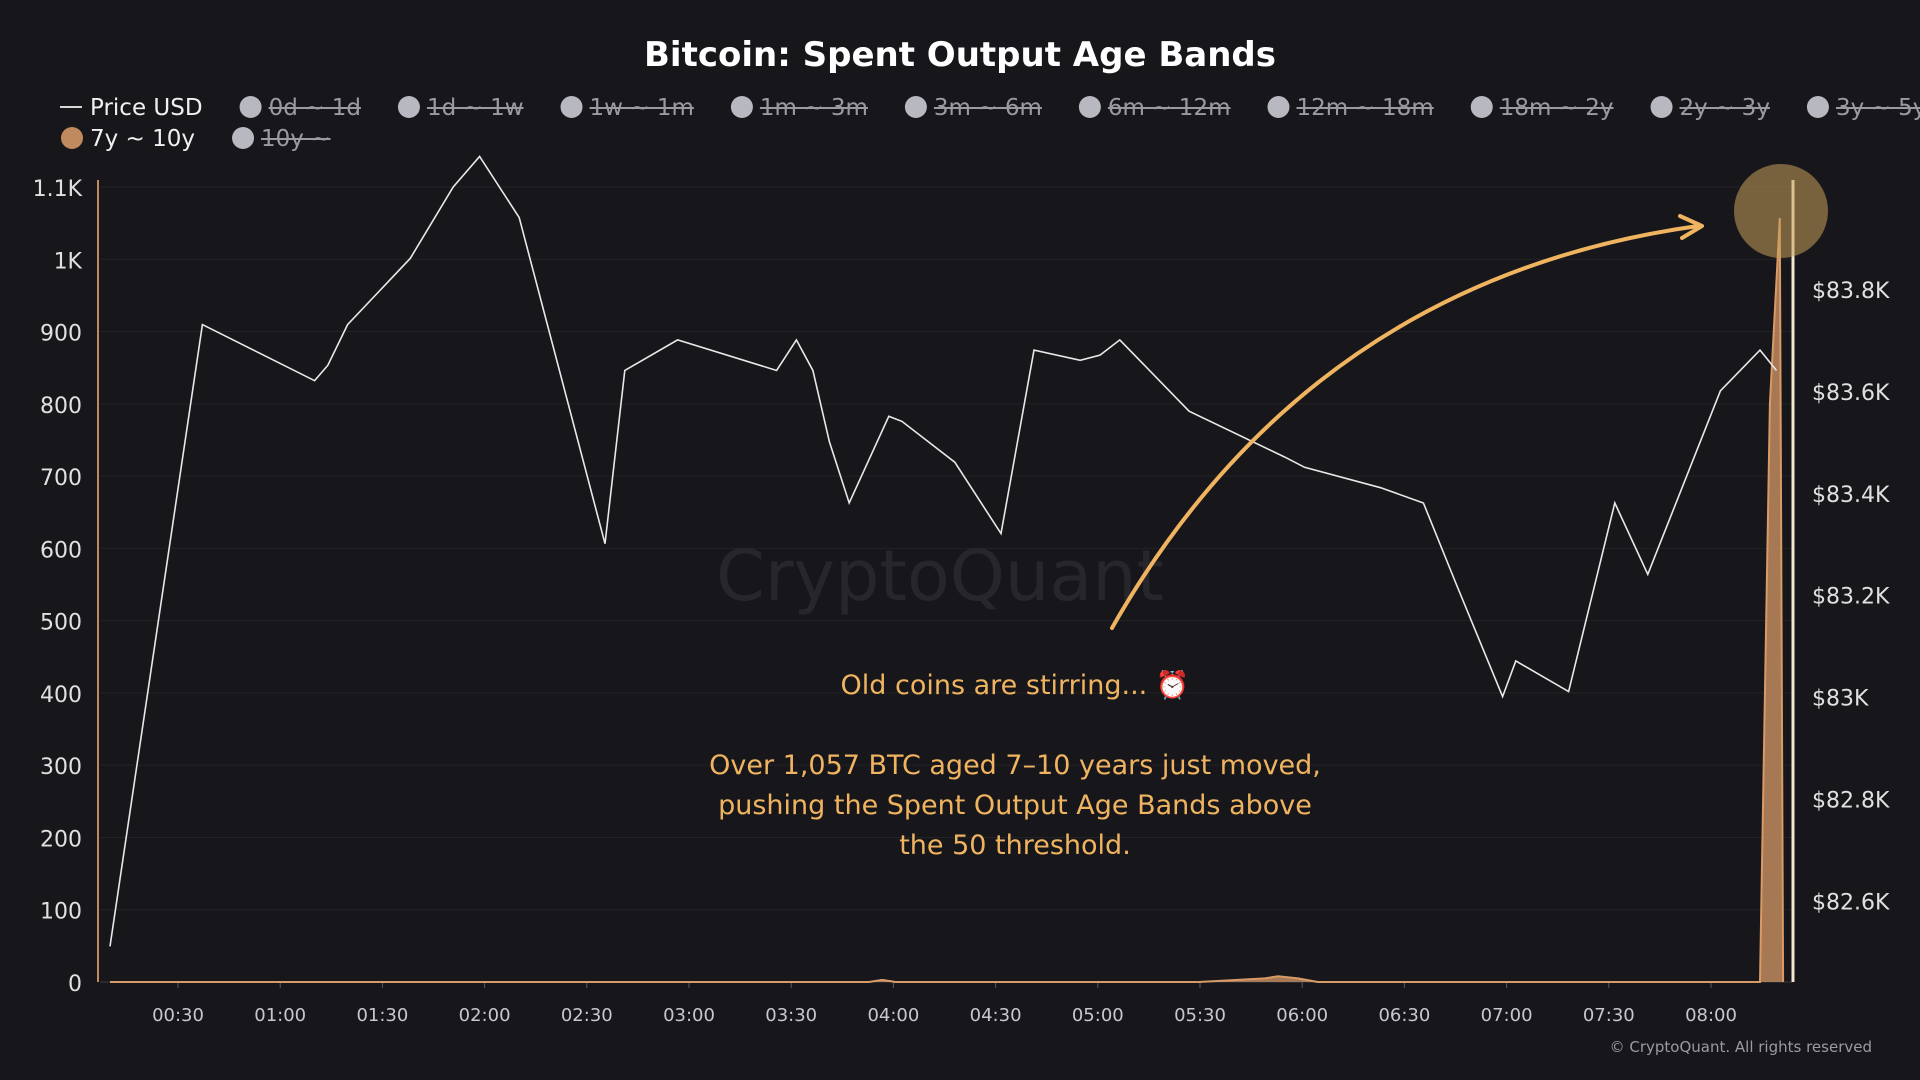 The height and width of the screenshot is (1080, 1920). Describe the element at coordinates (178, 1015) in the screenshot. I see `x-tick-label: 00:30` at that location.